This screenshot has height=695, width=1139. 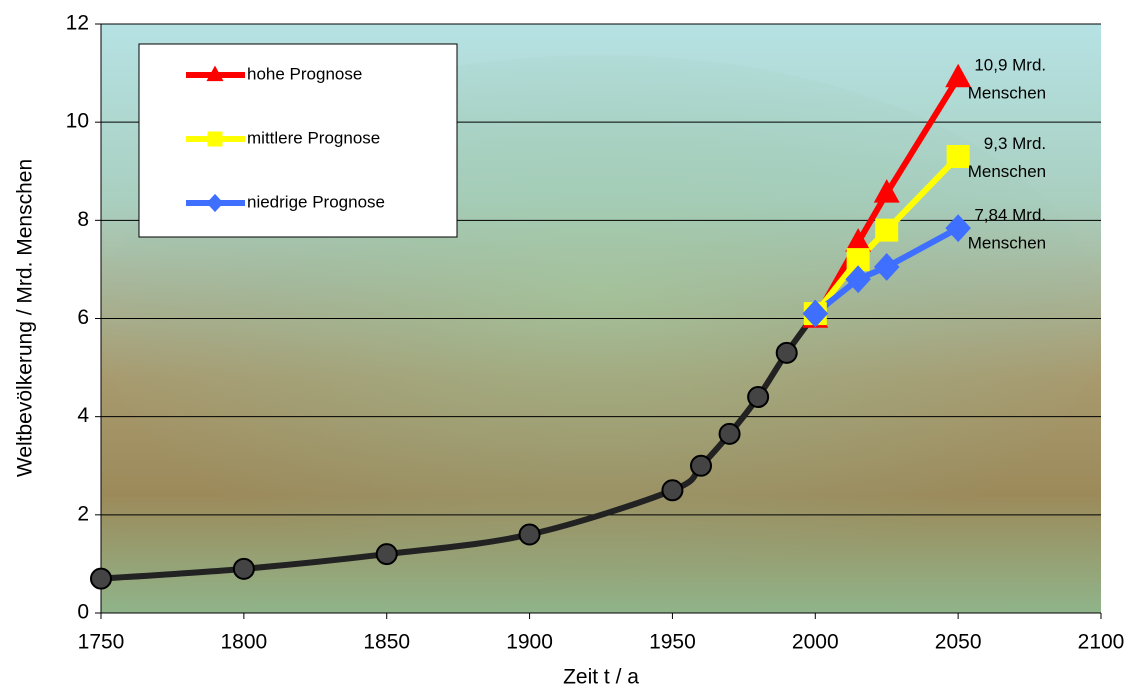 What do you see at coordinates (83, 317) in the screenshot?
I see `y-tick-label: 6` at bounding box center [83, 317].